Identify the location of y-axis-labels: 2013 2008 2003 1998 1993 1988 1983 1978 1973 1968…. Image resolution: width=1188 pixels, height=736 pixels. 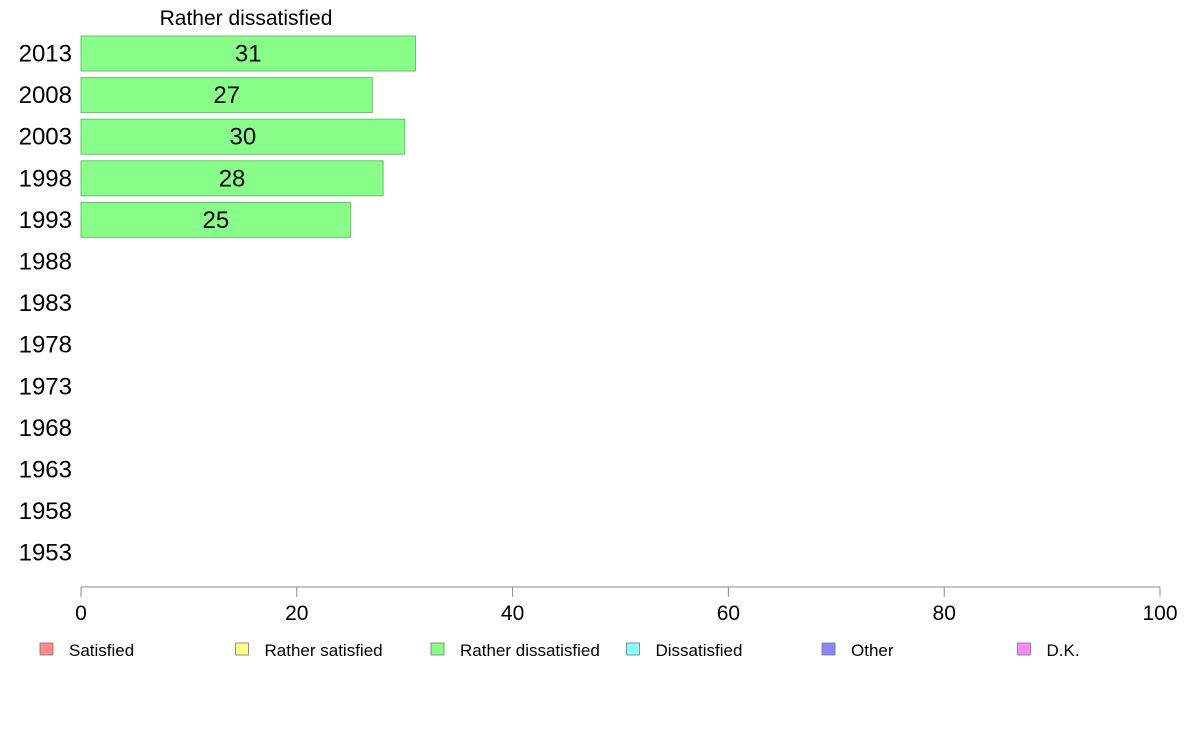
(45, 304).